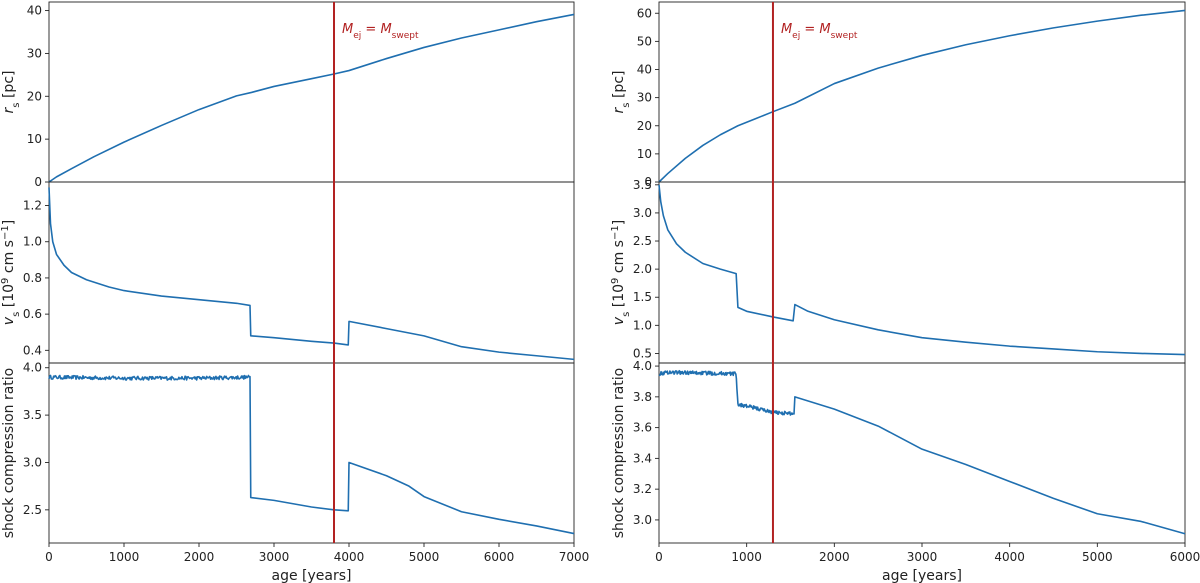 The width and height of the screenshot is (1200, 583). I want to click on y-tick-label-0-1-4: 1.2, so click(32, 206).